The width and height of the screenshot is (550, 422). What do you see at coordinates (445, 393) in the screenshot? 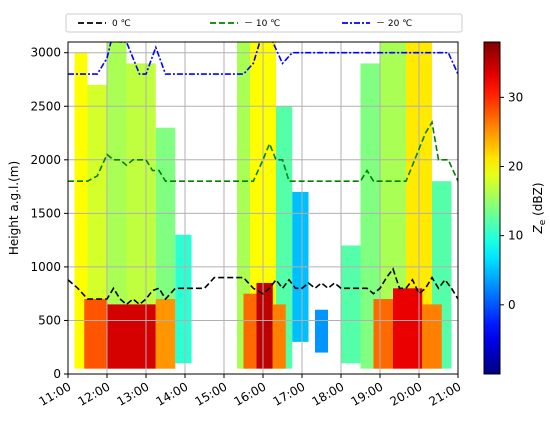
I see `x-tick-label: 21:00` at bounding box center [445, 393].